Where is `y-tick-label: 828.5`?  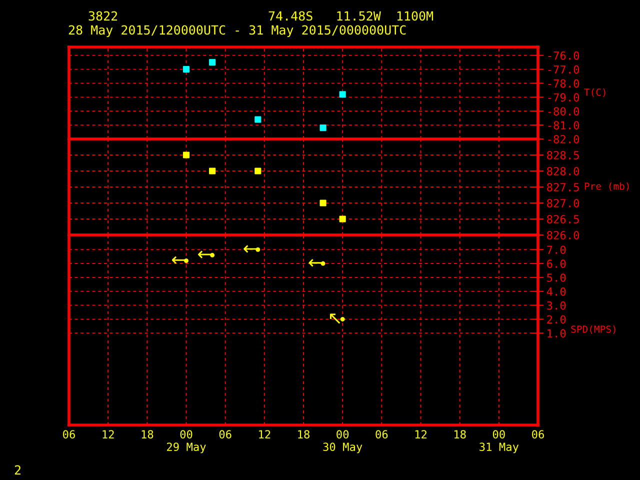
y-tick-label: 828.5 is located at coordinates (563, 155).